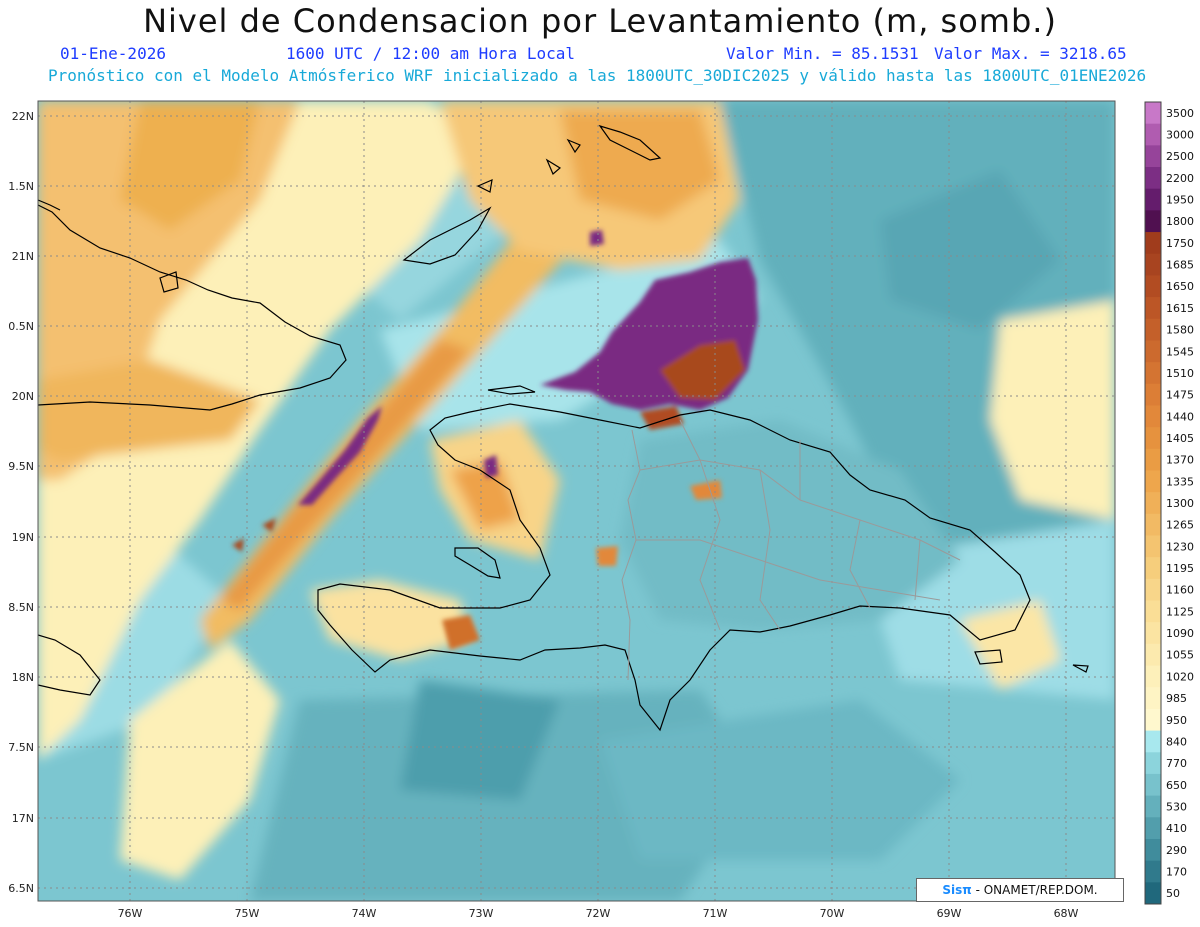 The image size is (1200, 927). What do you see at coordinates (1180, 373) in the screenshot?
I see `colorbar-label: 1510` at bounding box center [1180, 373].